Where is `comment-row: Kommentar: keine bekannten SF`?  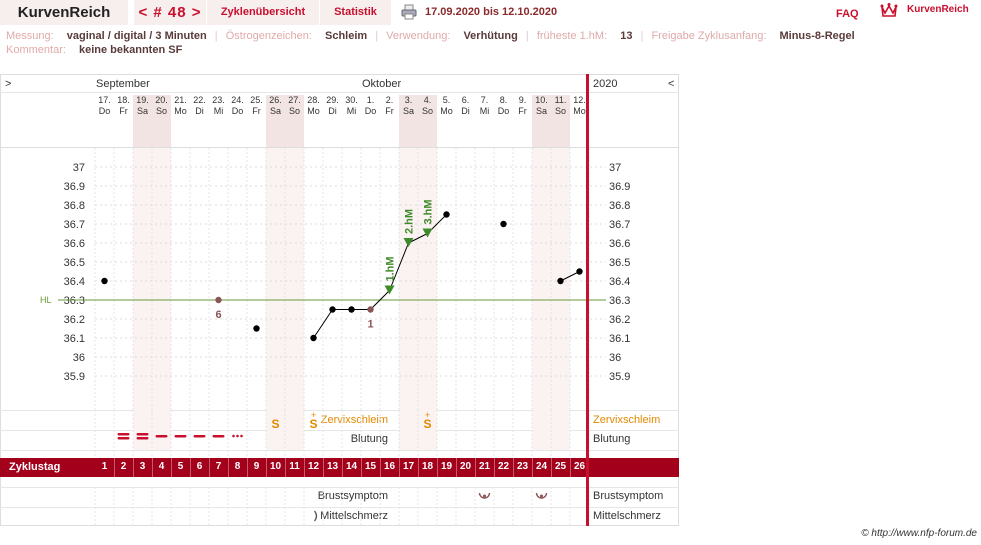
comment-row: Kommentar: keine bekannten SF is located at coordinates (94, 50).